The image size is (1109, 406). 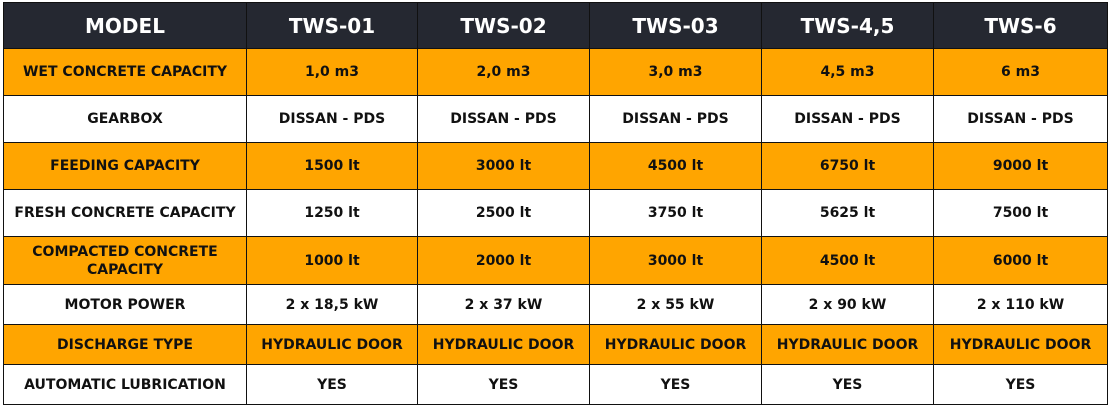 I want to click on table-cell: 7500 lt, so click(x=1020, y=213).